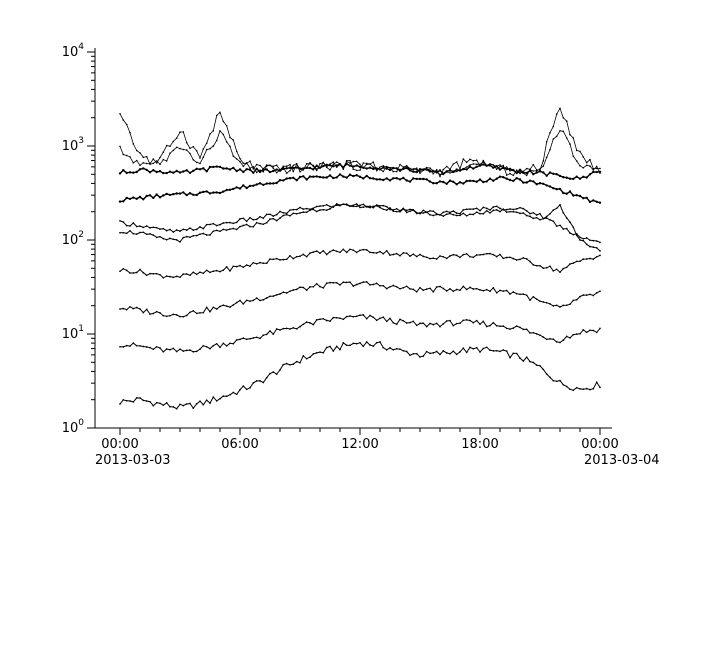 This screenshot has height=656, width=724. Describe the element at coordinates (73, 239) in the screenshot. I see `y-tick-label: 10²` at that location.